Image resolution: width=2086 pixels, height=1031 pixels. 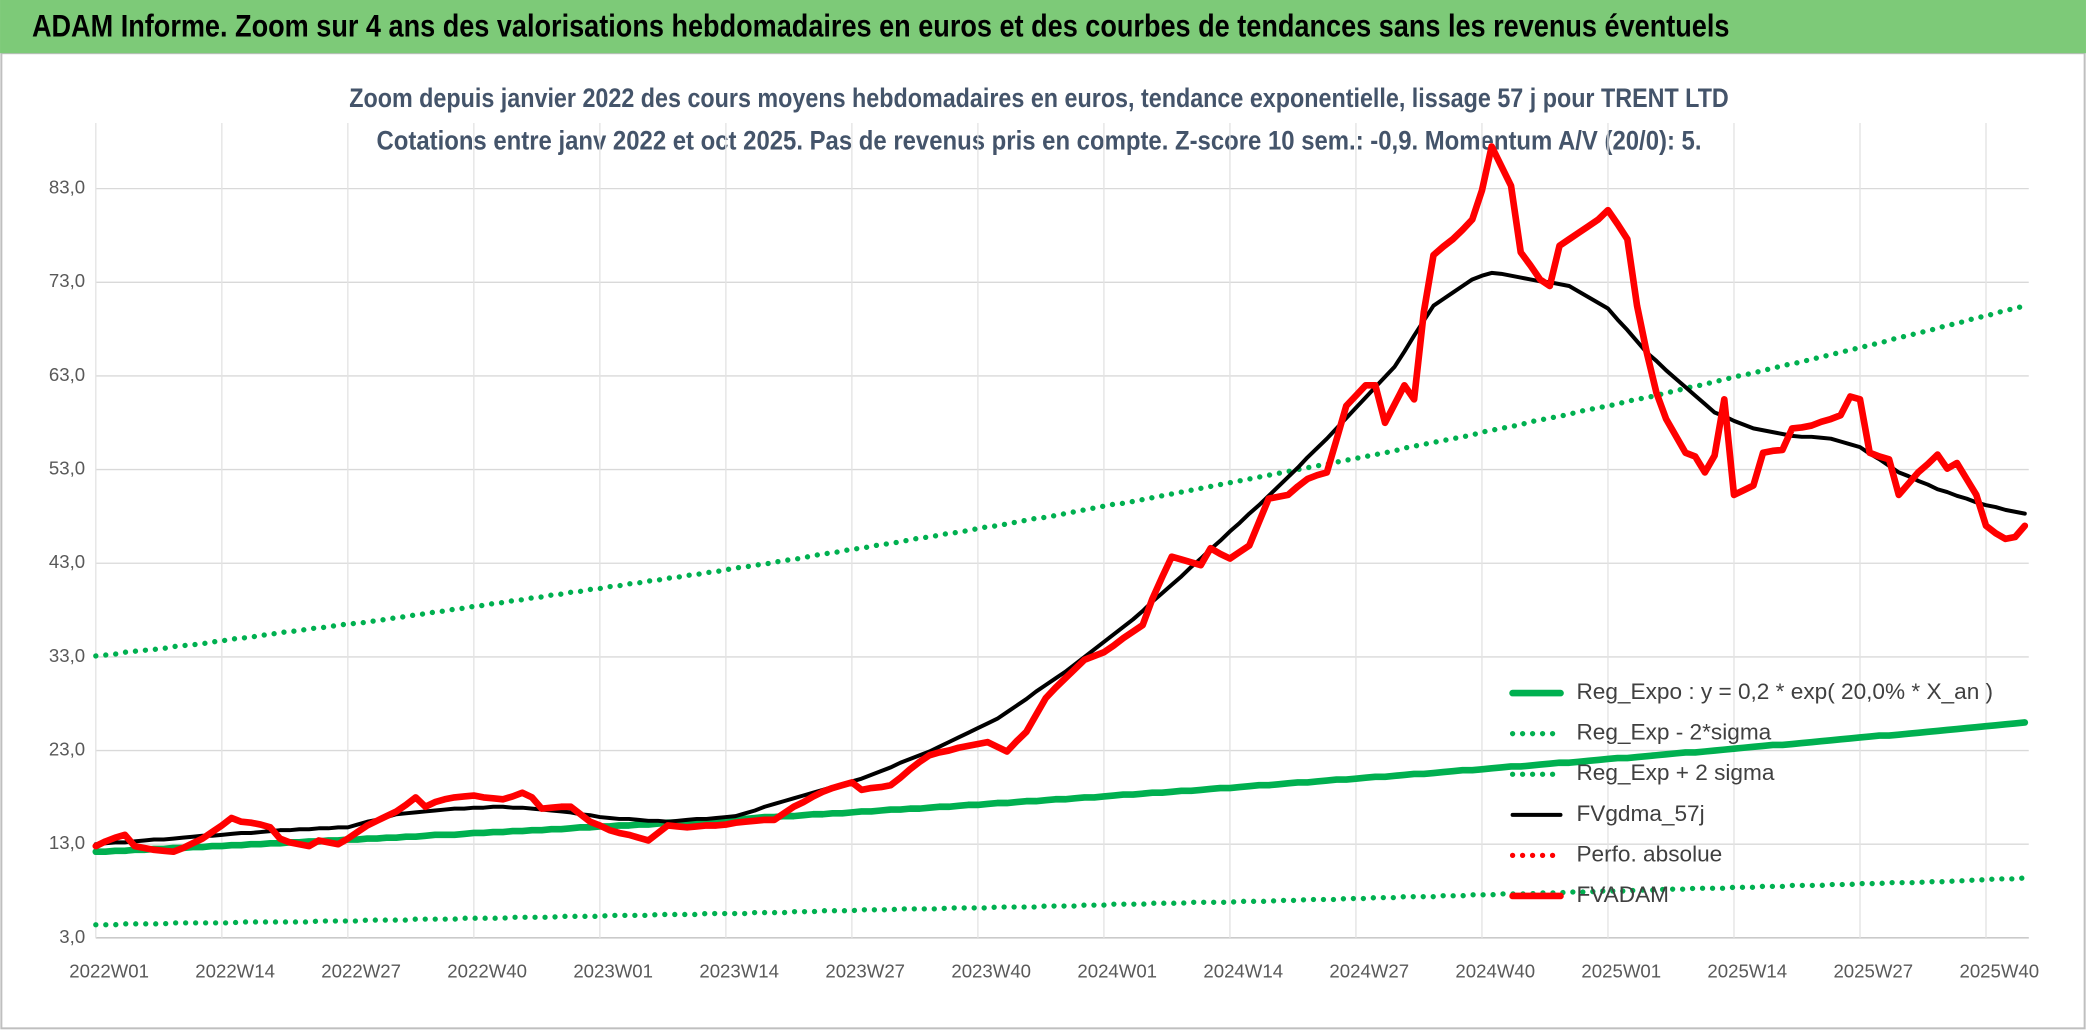 I want to click on legend-label: Reg_Exp + 2 sigma, so click(x=1675, y=772).